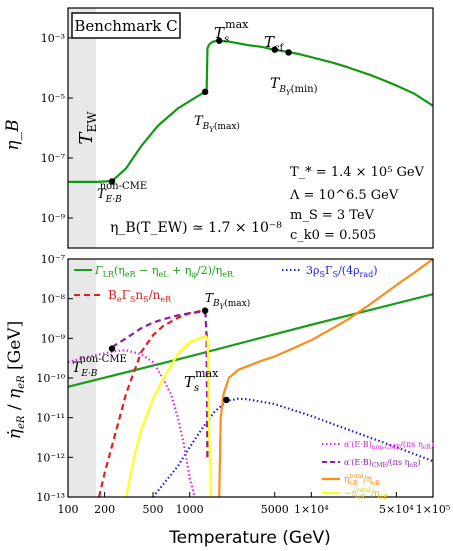 Image resolution: width=453 pixels, height=551 pixels. Describe the element at coordinates (140, 296) in the screenshot. I see `legend-be: BeΓSnS/neR` at that location.